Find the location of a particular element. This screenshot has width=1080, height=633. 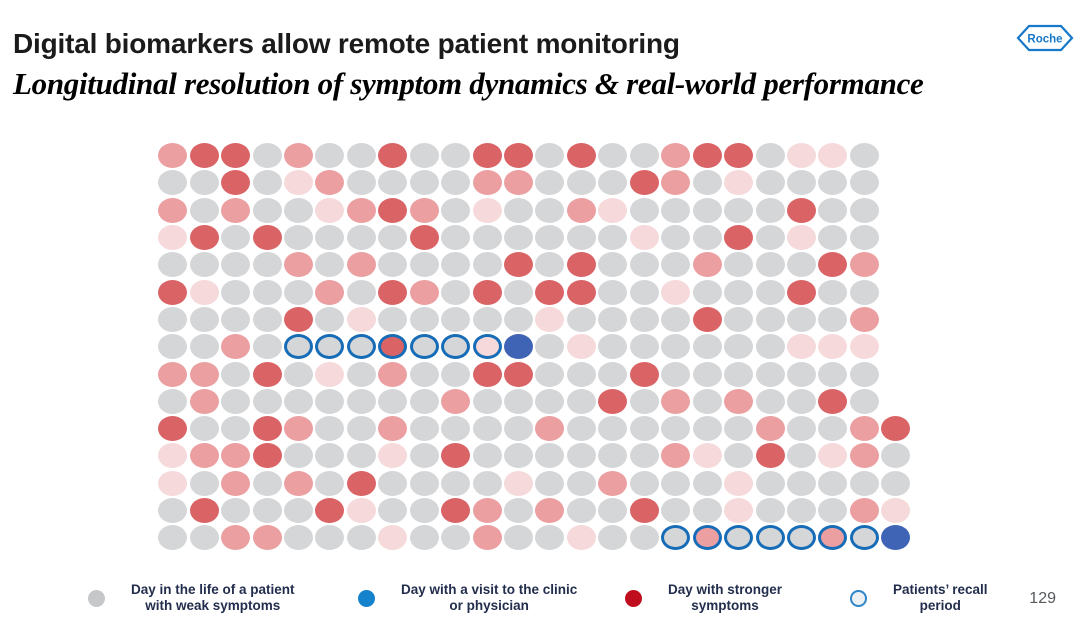

legend-item-recall: Patients’ recall period is located at coordinates (919, 598).